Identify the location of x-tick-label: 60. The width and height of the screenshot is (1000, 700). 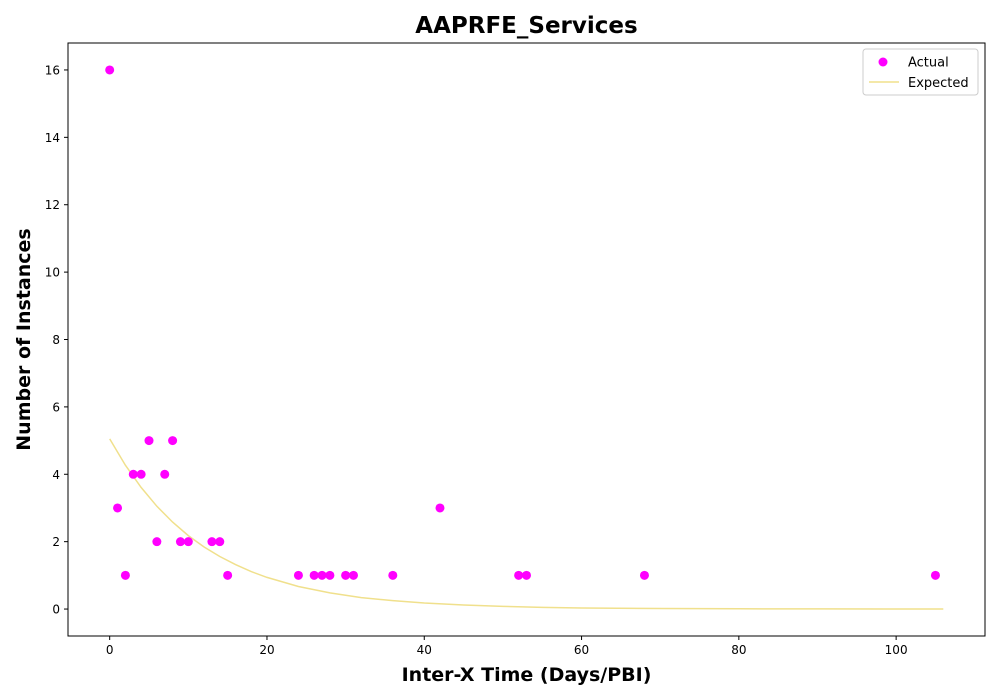
(581, 650).